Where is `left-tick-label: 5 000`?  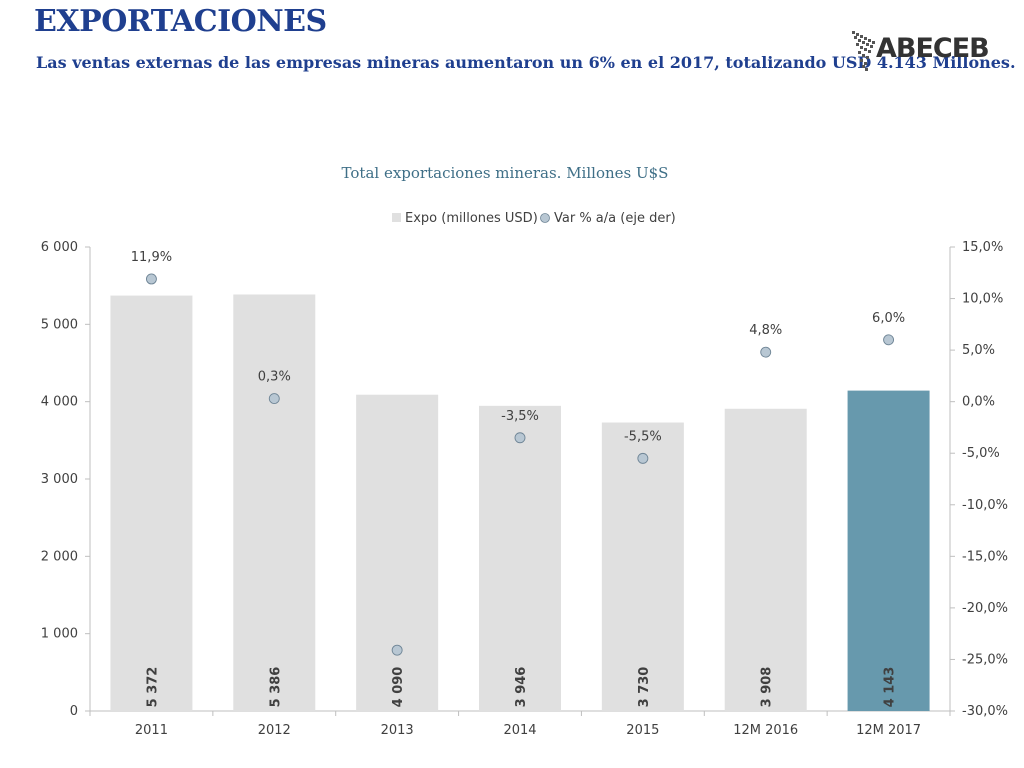
left-tick-label: 5 000 is located at coordinates (59, 324).